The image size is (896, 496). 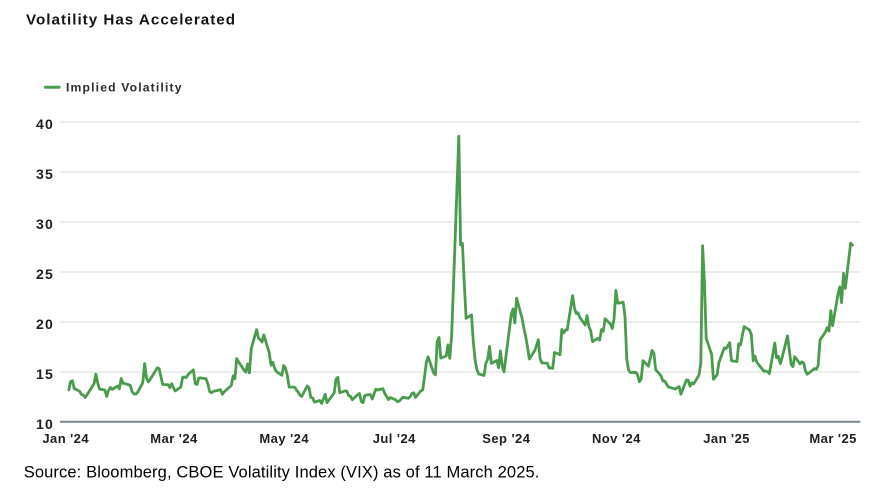 What do you see at coordinates (284, 438) in the screenshot?
I see `svg-text: May '24` at bounding box center [284, 438].